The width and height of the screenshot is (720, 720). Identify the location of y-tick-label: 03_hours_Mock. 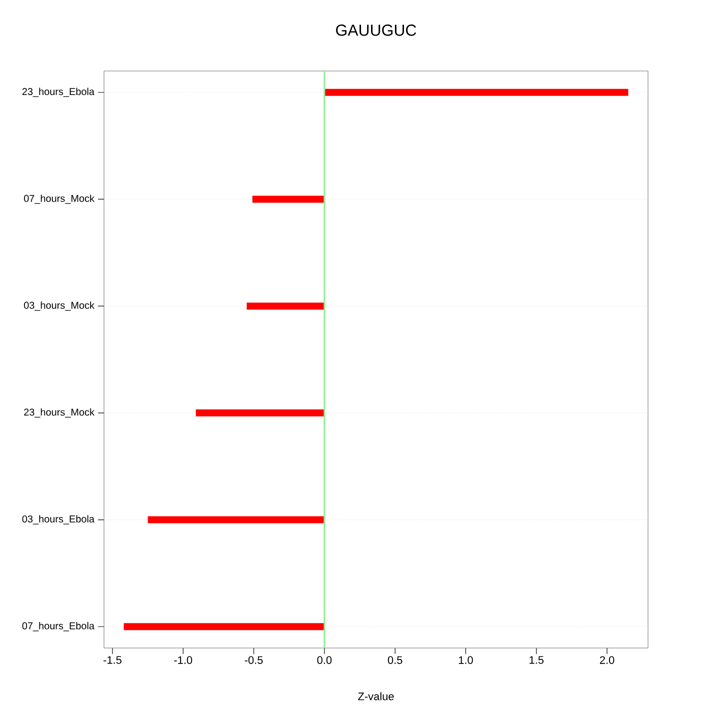
(59, 306).